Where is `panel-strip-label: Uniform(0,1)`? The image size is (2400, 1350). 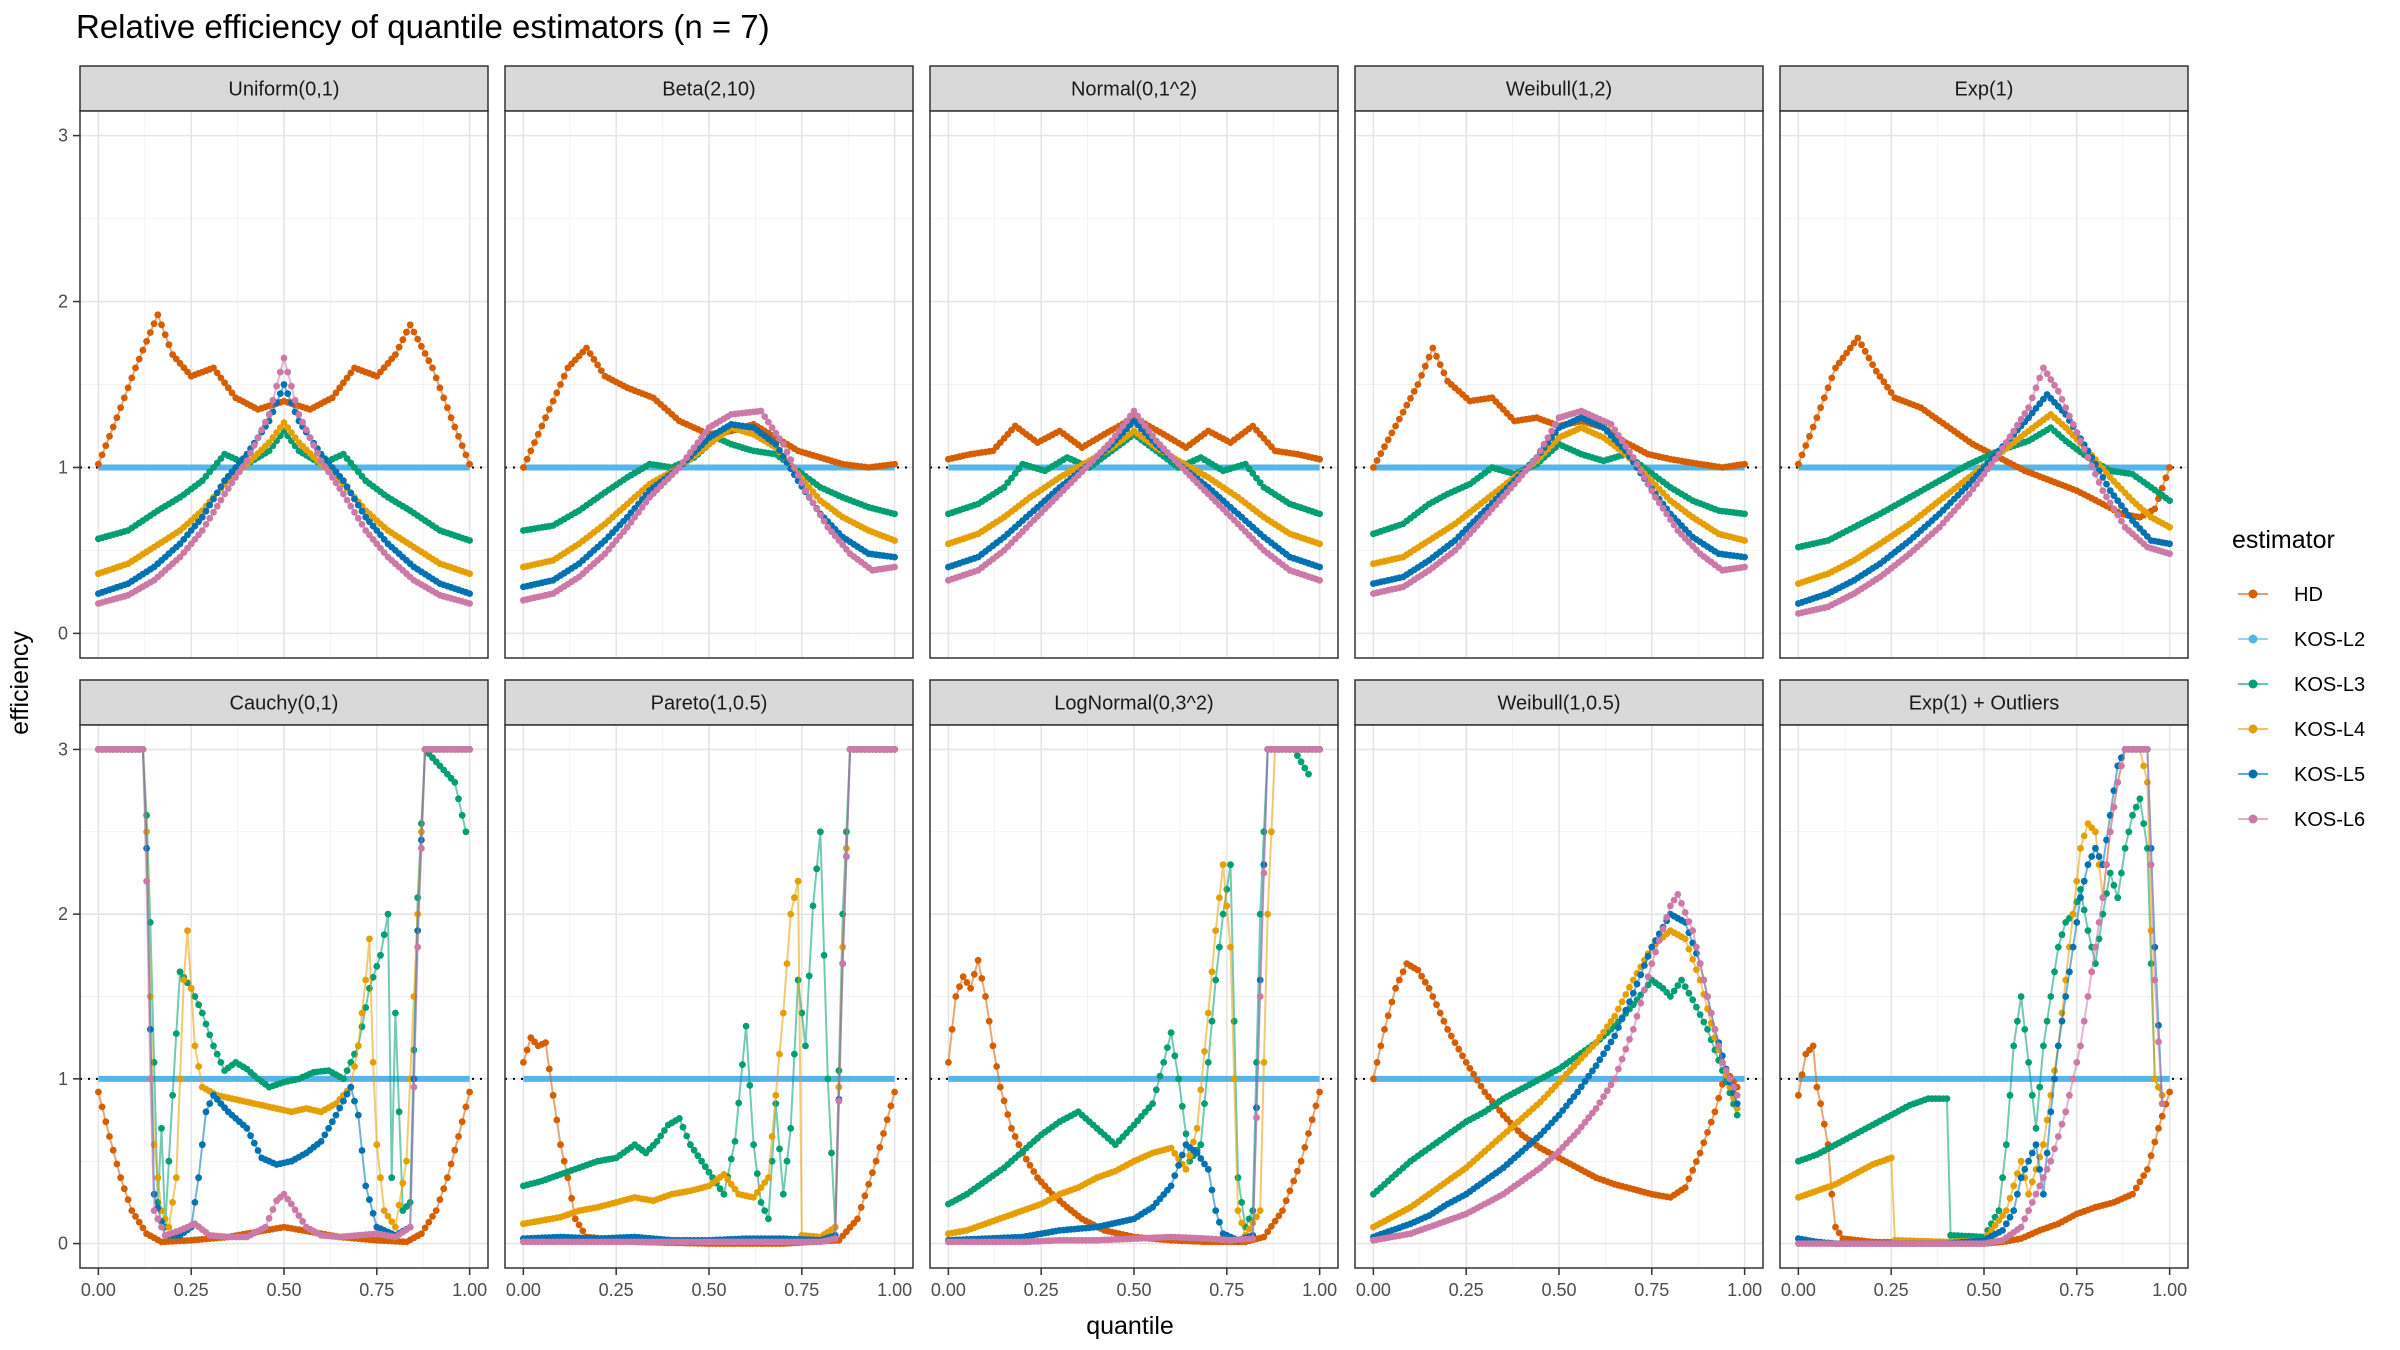 panel-strip-label: Uniform(0,1) is located at coordinates (283, 90).